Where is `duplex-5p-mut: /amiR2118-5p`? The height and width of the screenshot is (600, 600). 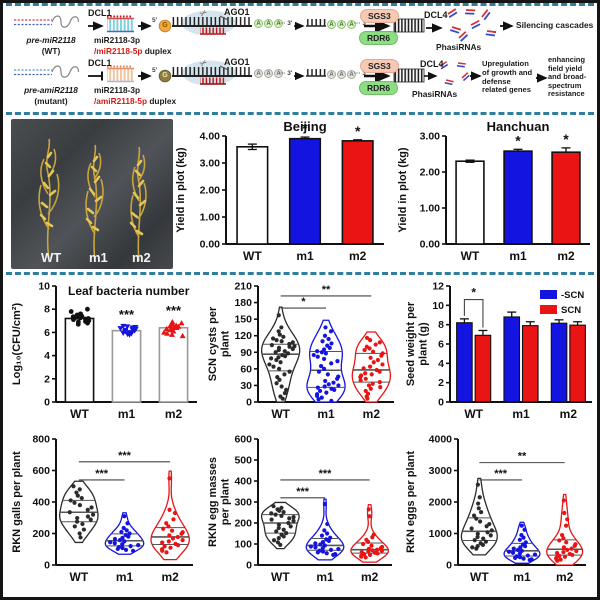
duplex-5p-mut: /amiR2118-5p is located at coordinates (121, 101).